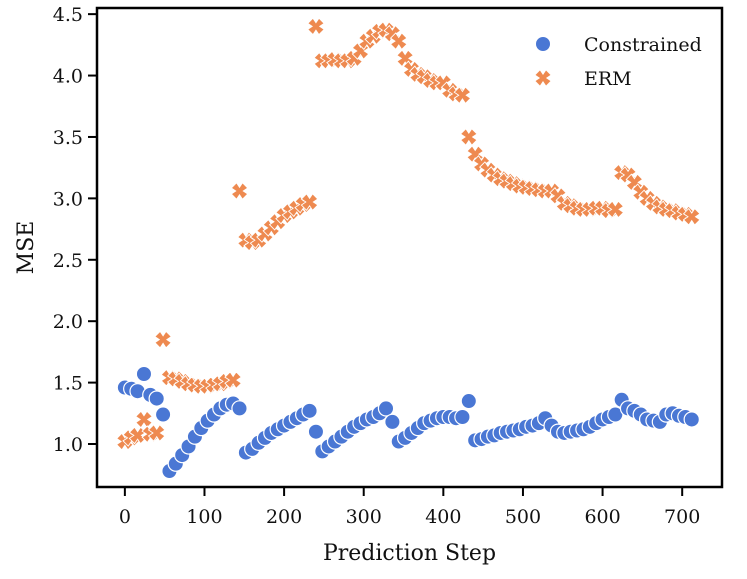  I want to click on legend-label: ERM, so click(608, 79).